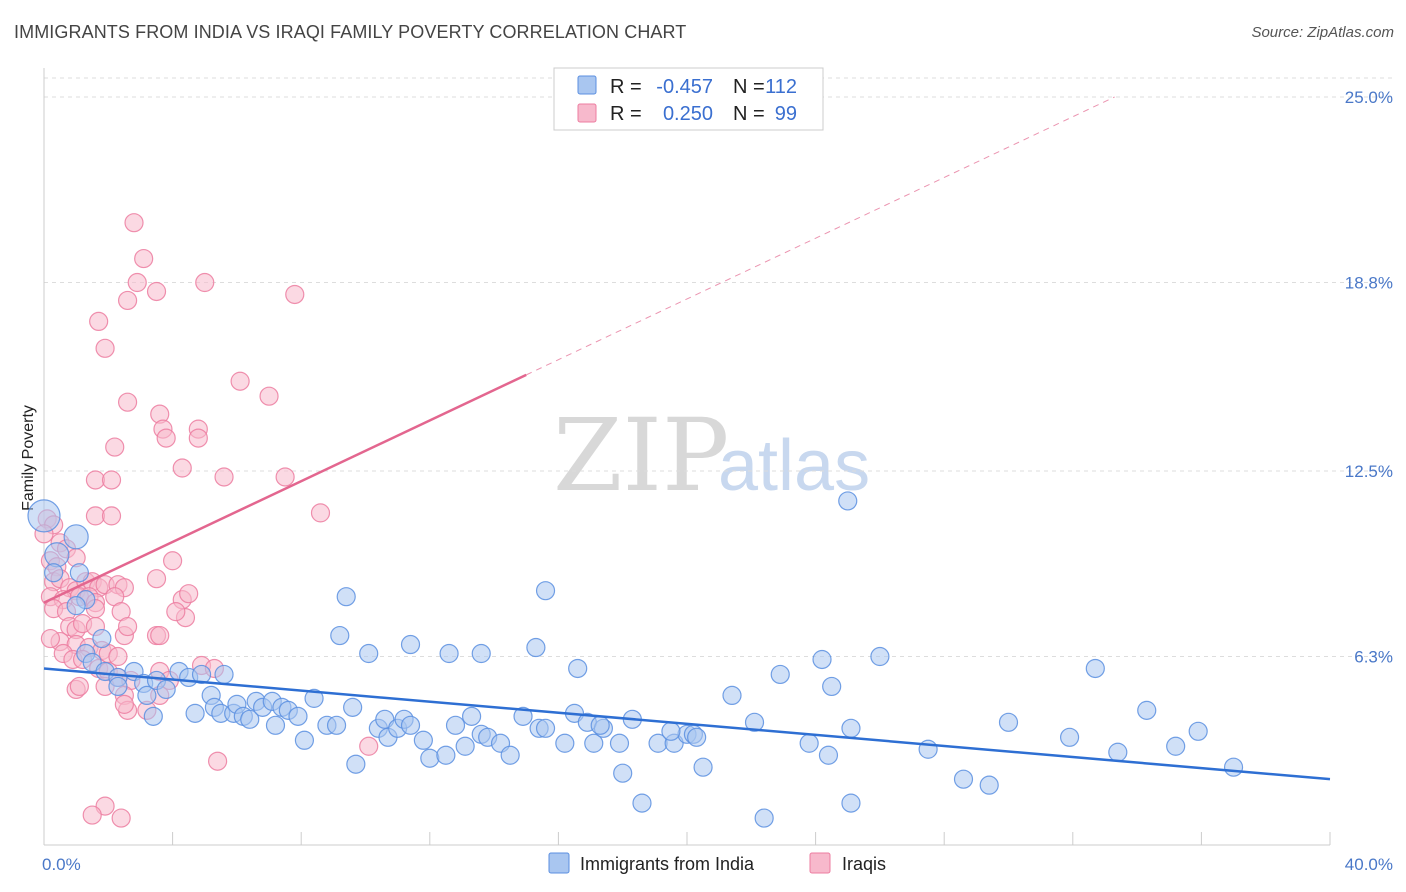 The height and width of the screenshot is (892, 1406). I want to click on y-tick-labels: 6.3% 12.5% 18.8% 25.0%, so click(1369, 377).